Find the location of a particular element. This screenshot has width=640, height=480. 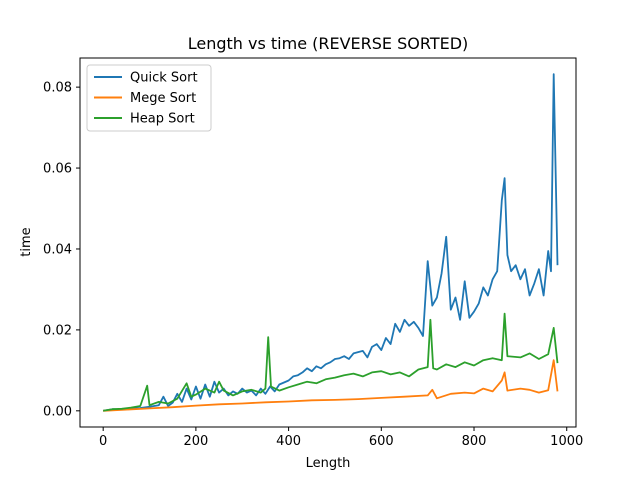

legend: Quick Sort Mege Sort Heap Sort is located at coordinates (149, 98).